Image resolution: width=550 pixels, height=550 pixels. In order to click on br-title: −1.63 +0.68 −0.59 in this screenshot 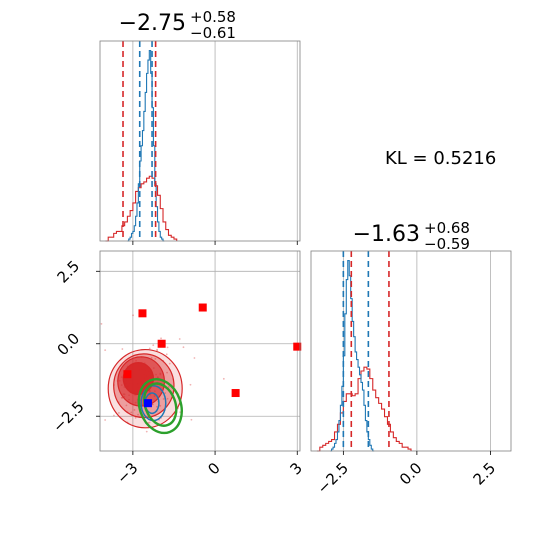, I will do `click(411, 236)`.